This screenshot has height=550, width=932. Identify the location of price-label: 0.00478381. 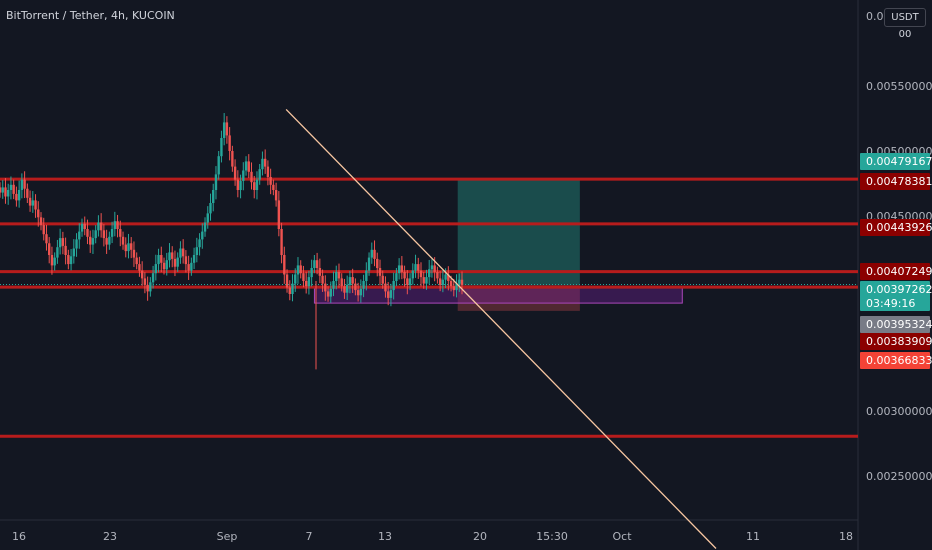
(896, 181).